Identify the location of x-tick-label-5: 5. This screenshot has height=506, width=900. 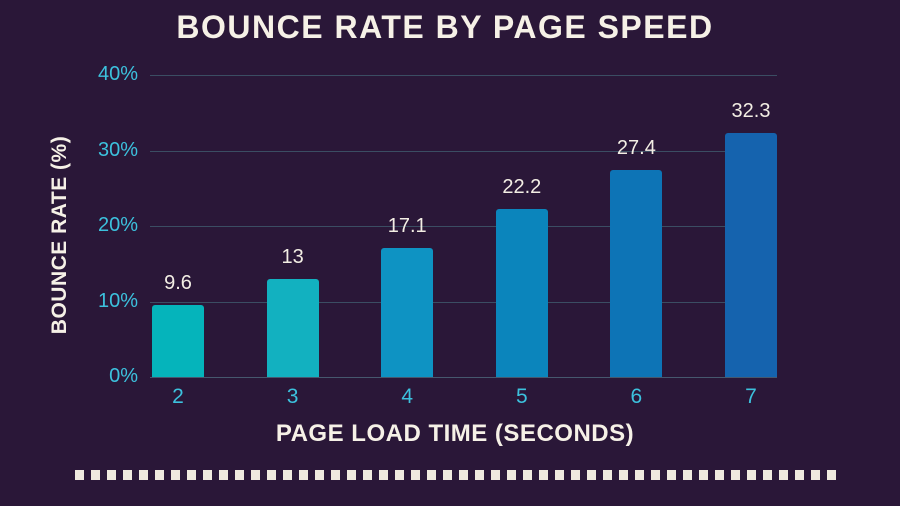
(521, 396).